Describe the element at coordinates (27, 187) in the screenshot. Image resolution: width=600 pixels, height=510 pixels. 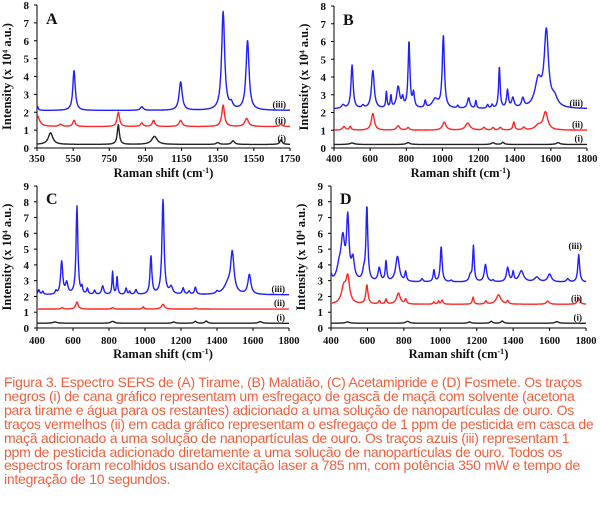
I see `y-tick-label: 9` at that location.